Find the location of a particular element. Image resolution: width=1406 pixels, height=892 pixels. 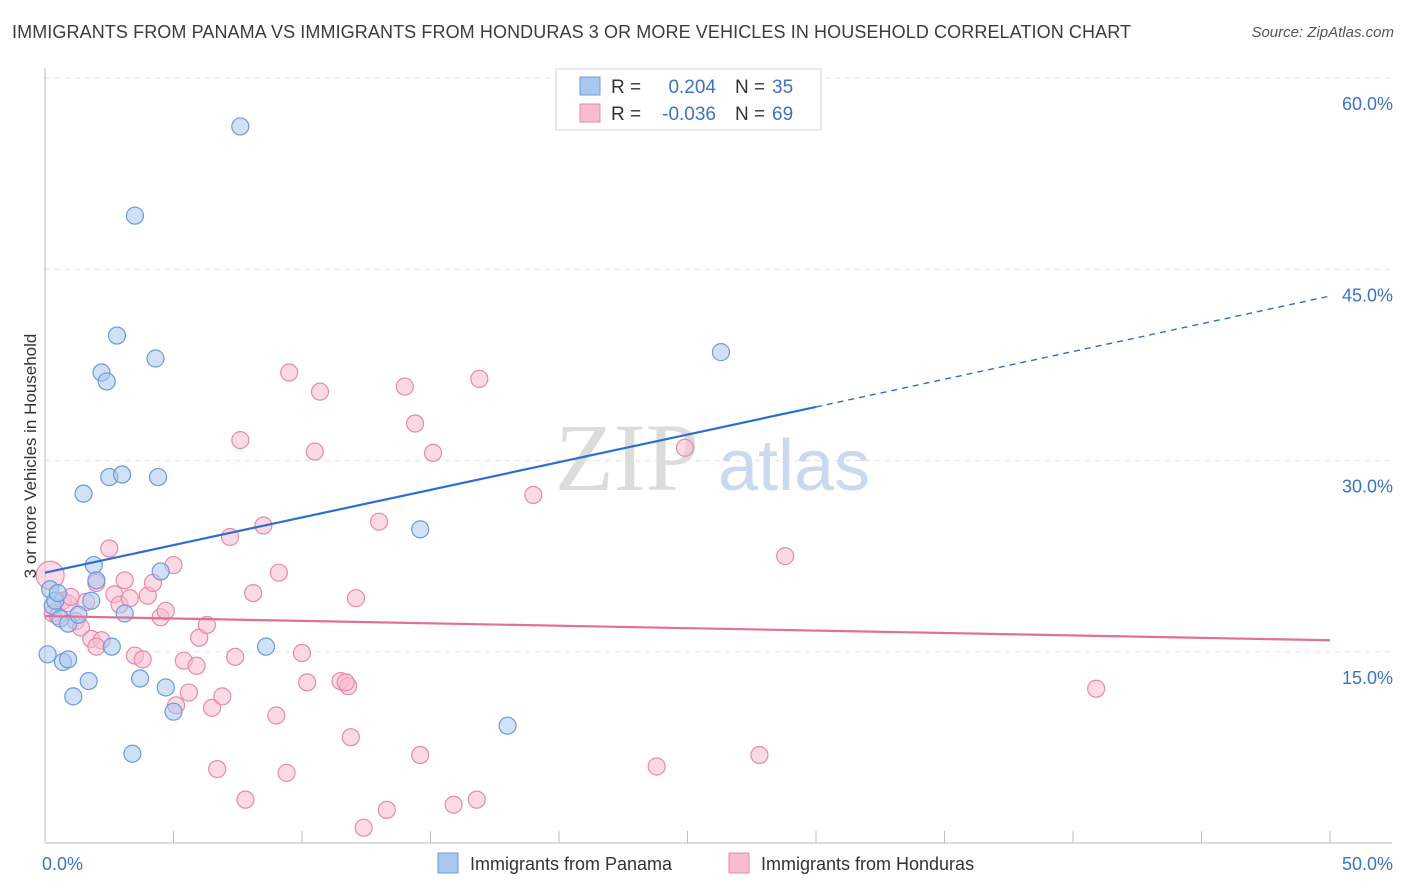

y-tick-label-0: 15.0% is located at coordinates (1367, 678).